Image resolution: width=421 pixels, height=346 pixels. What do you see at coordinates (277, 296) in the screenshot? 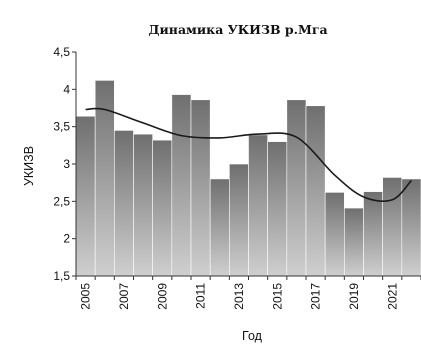
I see `x-tick-label: 2015` at bounding box center [277, 296].